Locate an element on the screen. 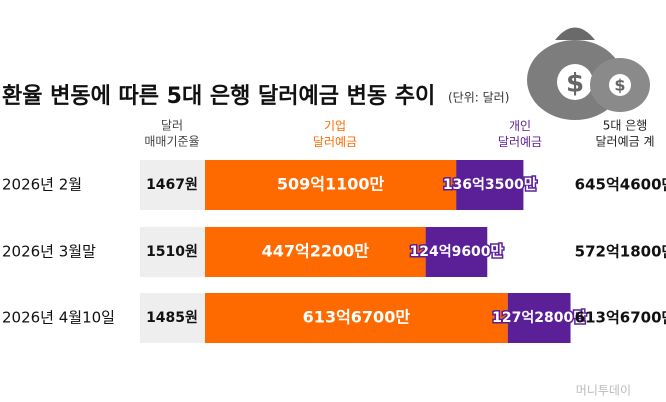 This screenshot has width=666, height=402. rate-label: 1467원 is located at coordinates (172, 185).